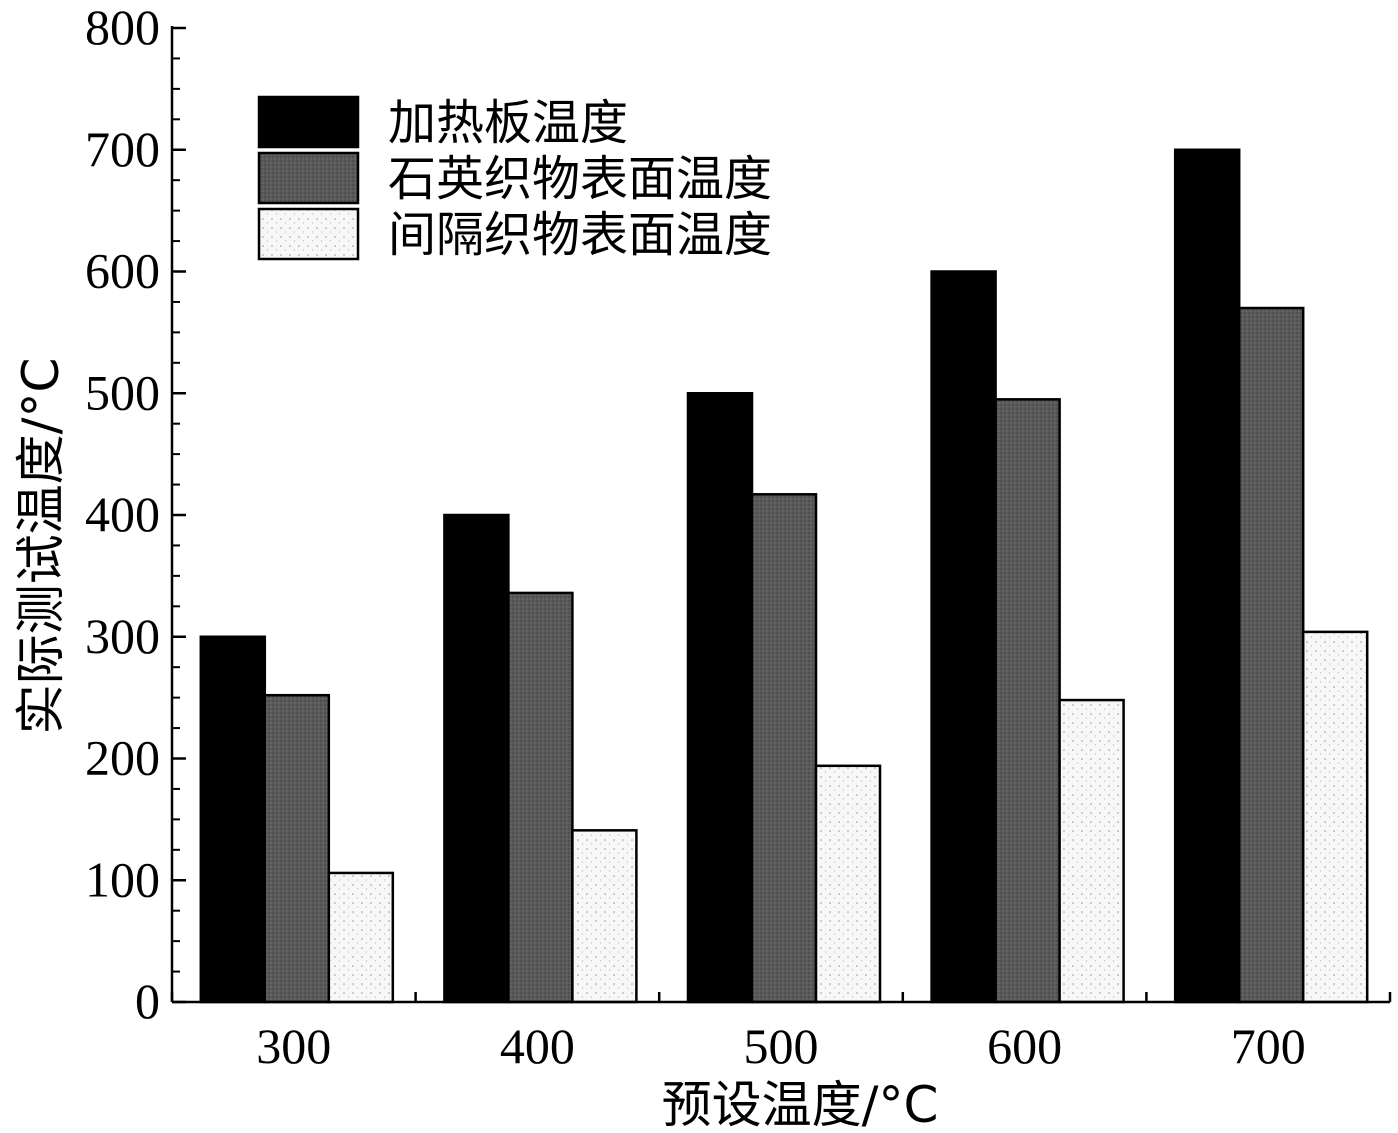 The height and width of the screenshot is (1133, 1398). I want to click on y-tick-label: 100, so click(122, 879).